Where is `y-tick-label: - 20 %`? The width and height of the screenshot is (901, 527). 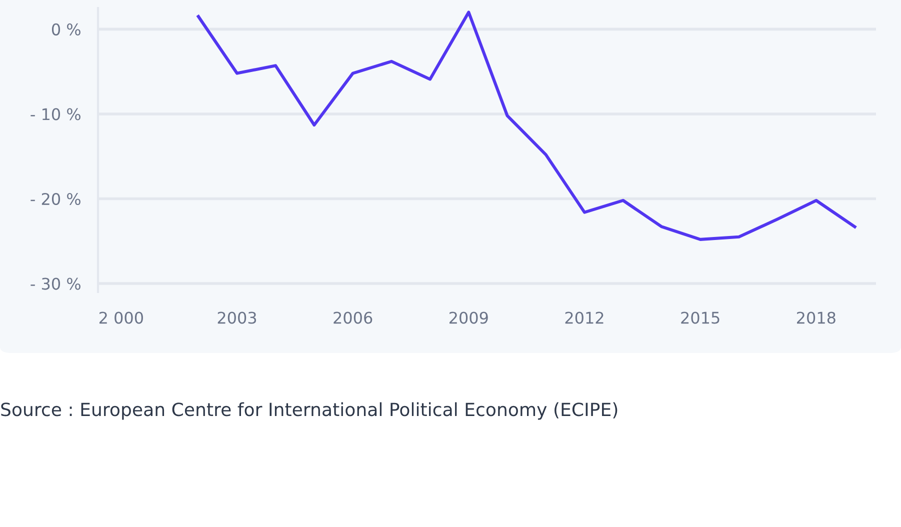 y-tick-label: - 20 % is located at coordinates (55, 199).